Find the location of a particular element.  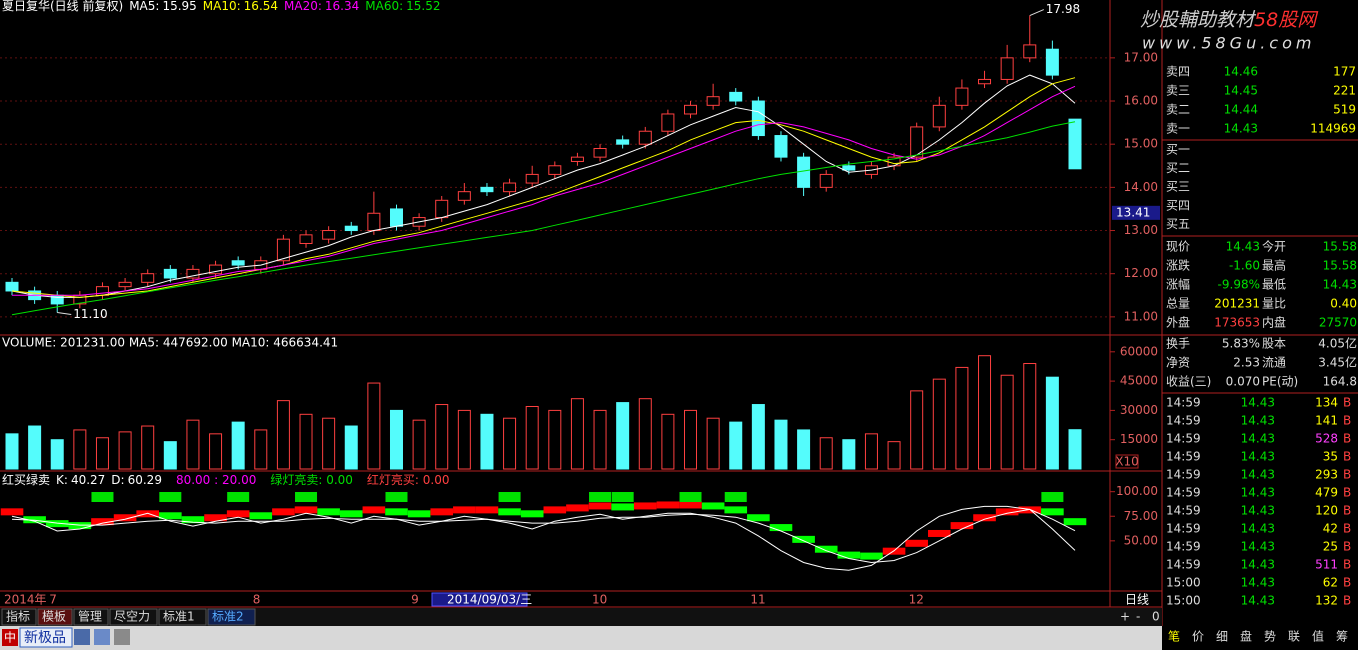

tab-label: 模板 is located at coordinates (54, 617).